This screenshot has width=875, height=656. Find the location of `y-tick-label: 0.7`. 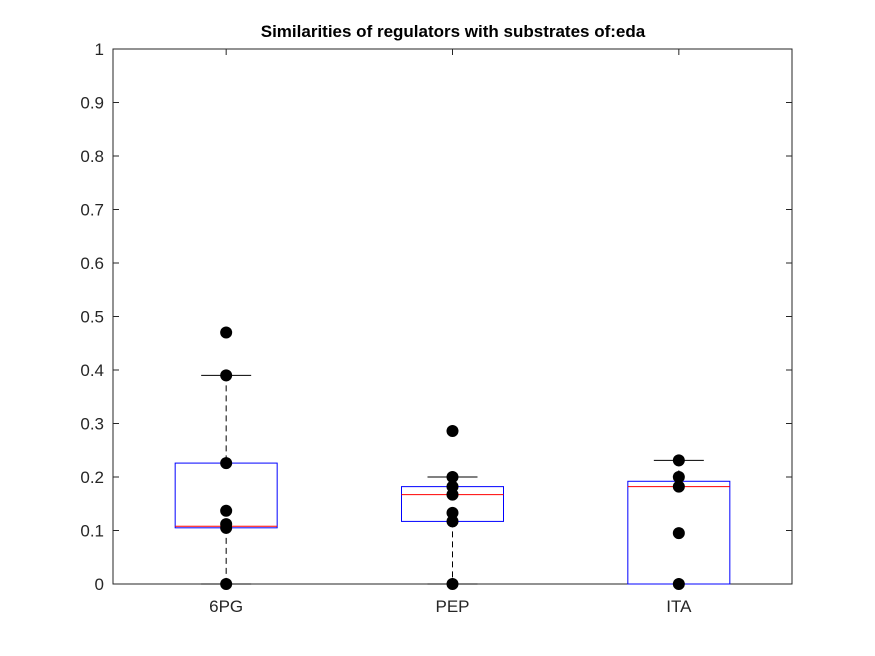

y-tick-label: 0.7 is located at coordinates (92, 210).